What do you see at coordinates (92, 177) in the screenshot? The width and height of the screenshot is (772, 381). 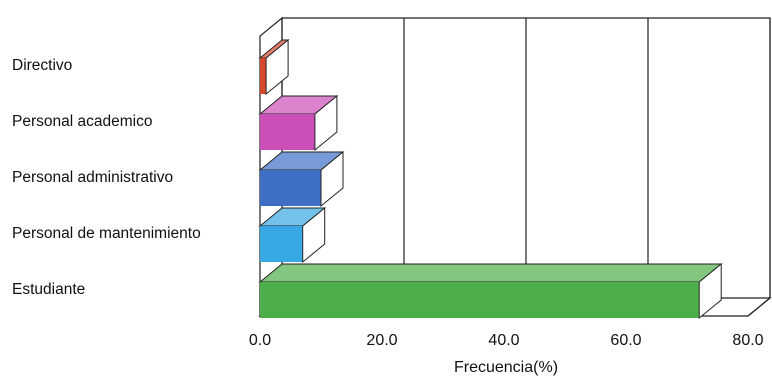 I see `category-label: Personal administrativo` at bounding box center [92, 177].